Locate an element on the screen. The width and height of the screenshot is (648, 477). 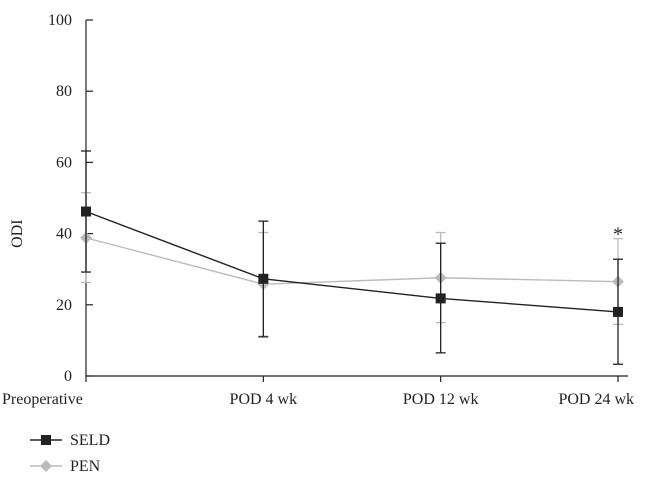
y-tick-label: 60 is located at coordinates (64, 162).